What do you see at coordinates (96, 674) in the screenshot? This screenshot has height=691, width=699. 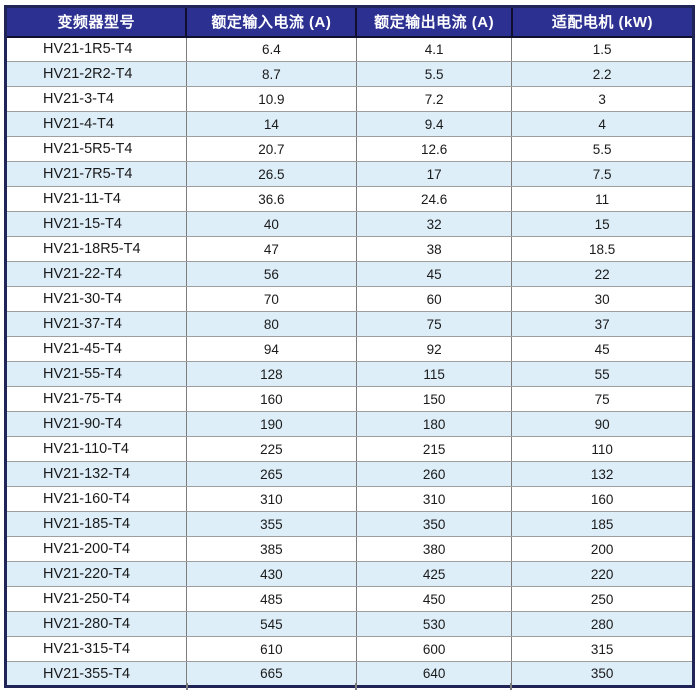 I see `model-cell: HV21-355-T4` at bounding box center [96, 674].